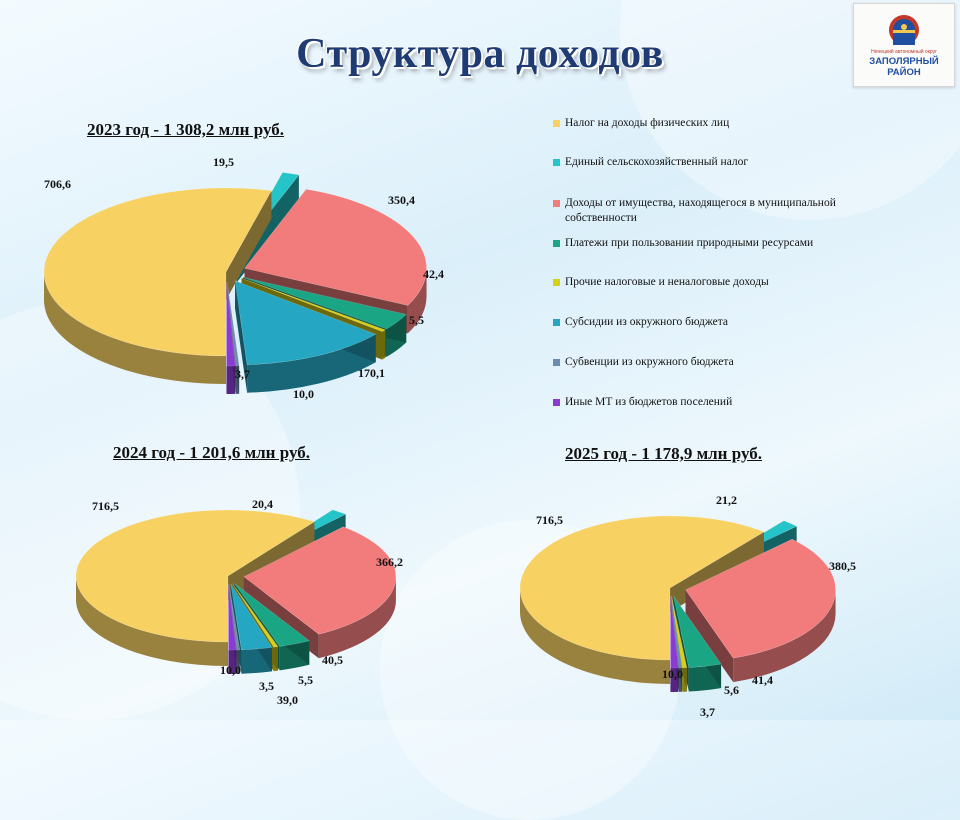 The height and width of the screenshot is (820, 960). I want to click on data-label: 5,6, so click(731, 690).